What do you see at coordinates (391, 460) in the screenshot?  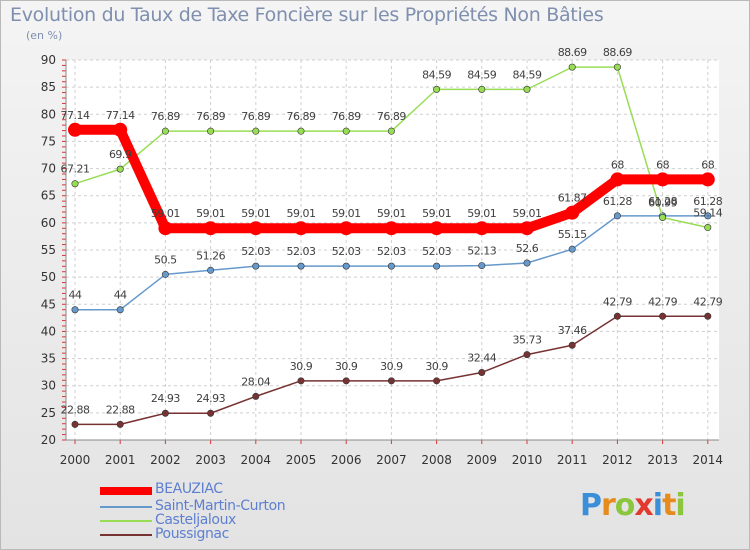 I see `x-tick-label: 2007` at bounding box center [391, 460].